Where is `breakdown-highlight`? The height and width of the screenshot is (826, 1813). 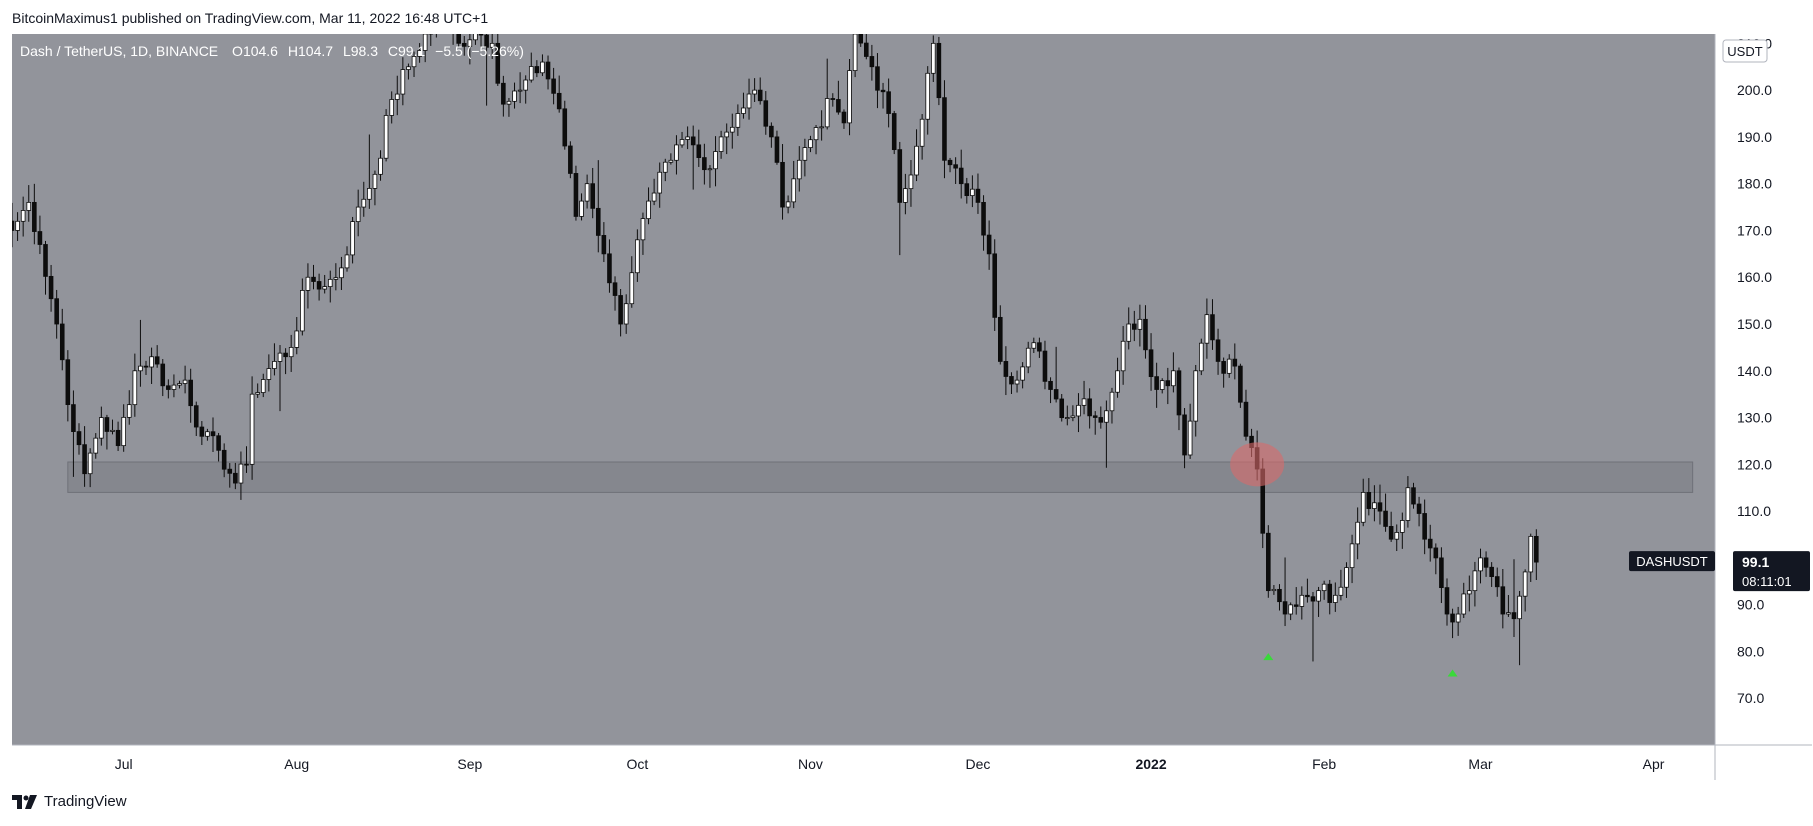
breakdown-highlight is located at coordinates (1257, 464).